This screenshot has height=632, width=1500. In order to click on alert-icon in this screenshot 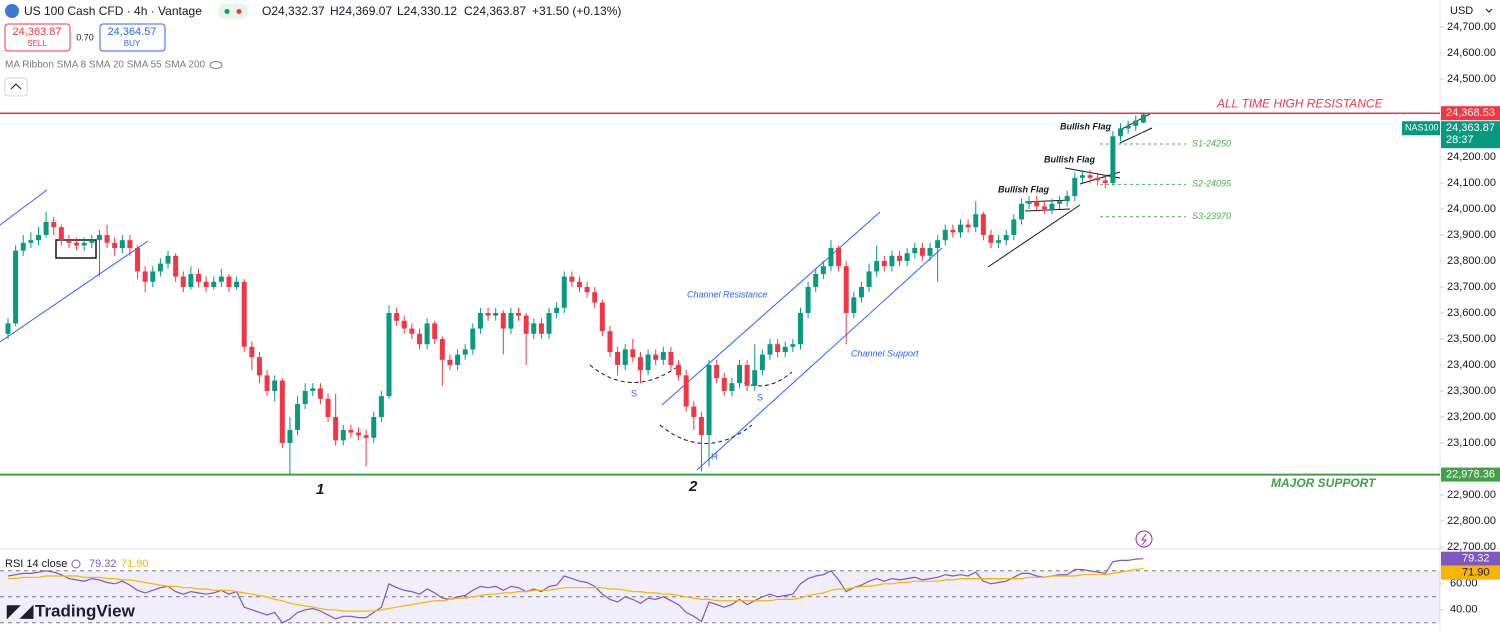, I will do `click(1144, 539)`.